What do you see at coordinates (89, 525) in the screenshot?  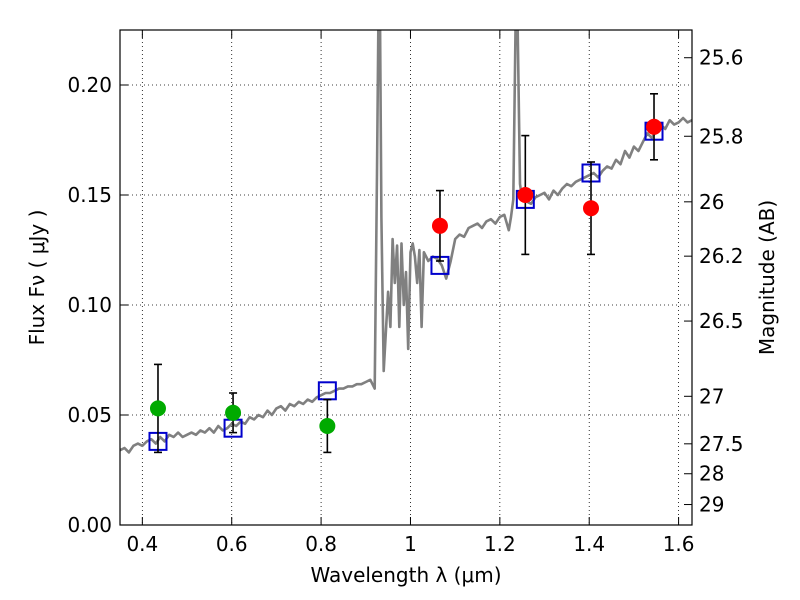 I see `y-tick-label: 0.00` at bounding box center [89, 525].